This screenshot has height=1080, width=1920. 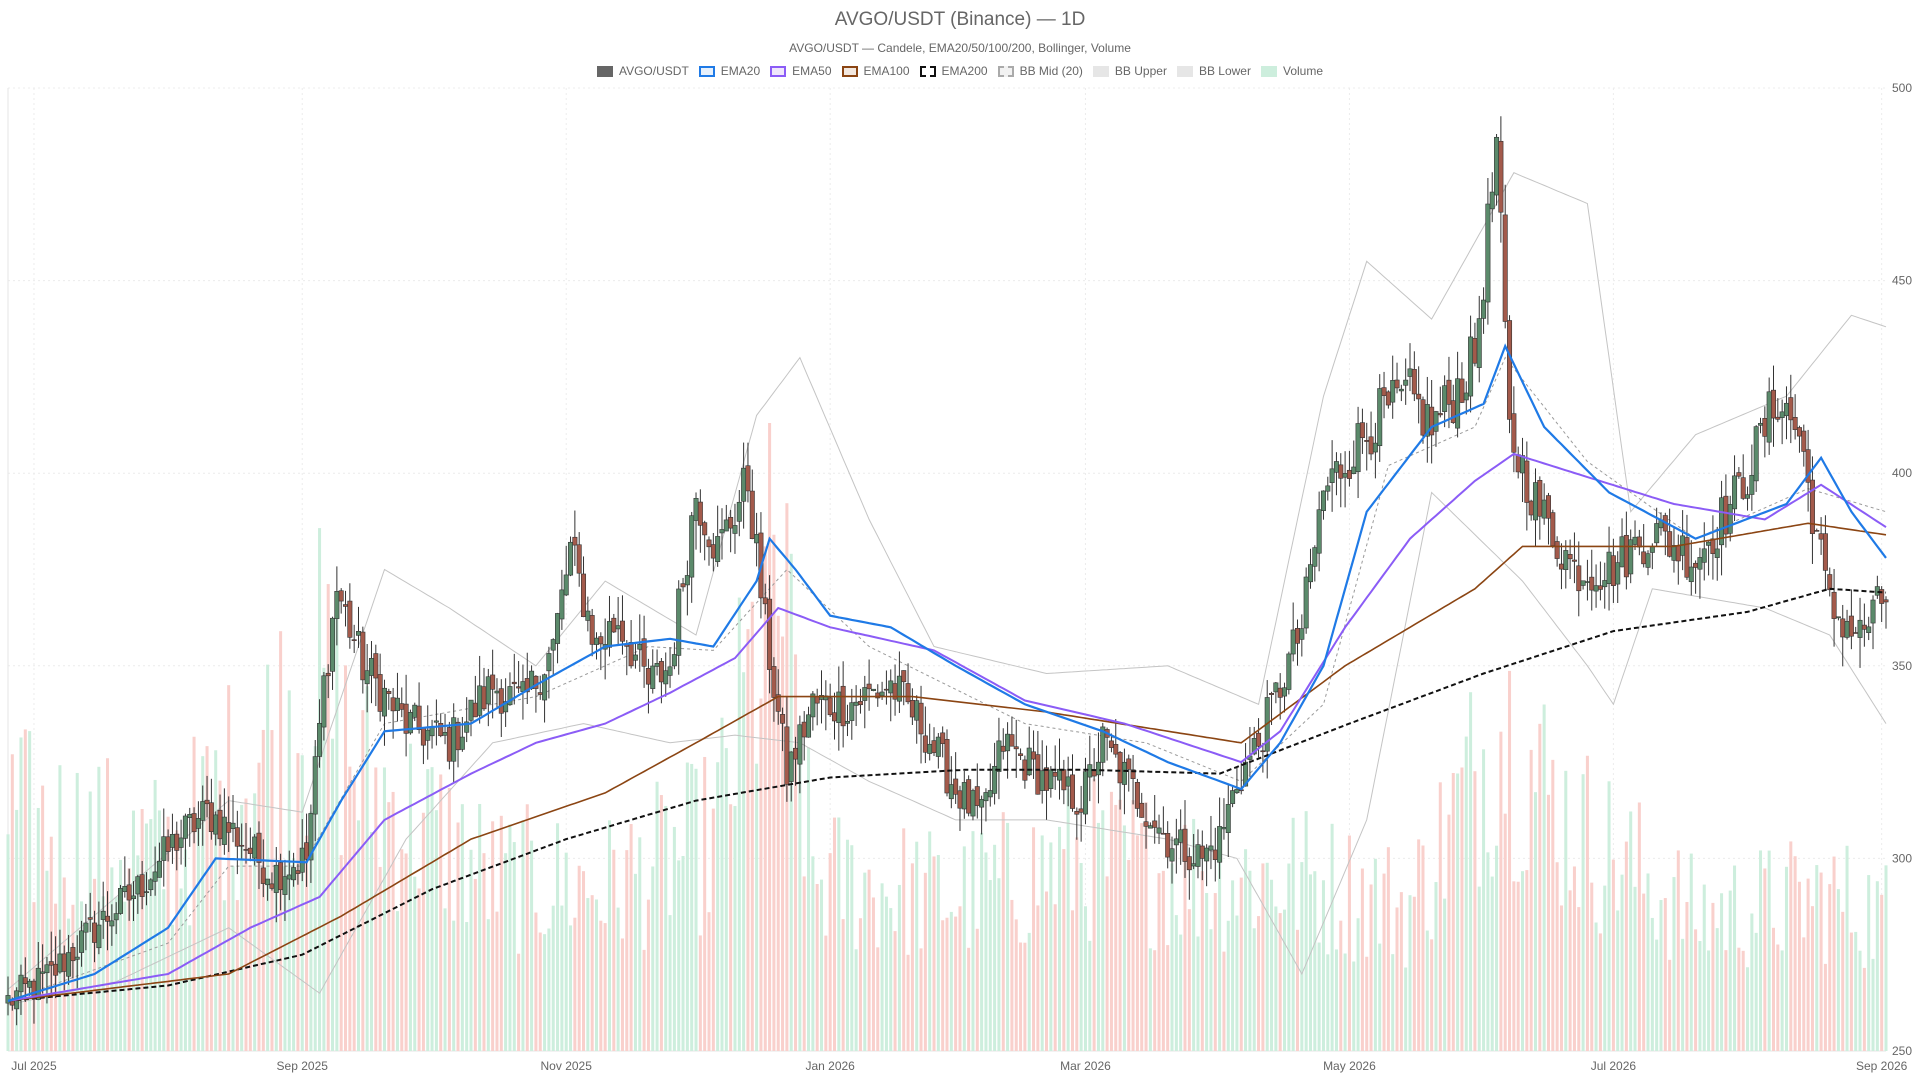 What do you see at coordinates (801, 71) in the screenshot?
I see `legend-item-ema50: EMA50` at bounding box center [801, 71].